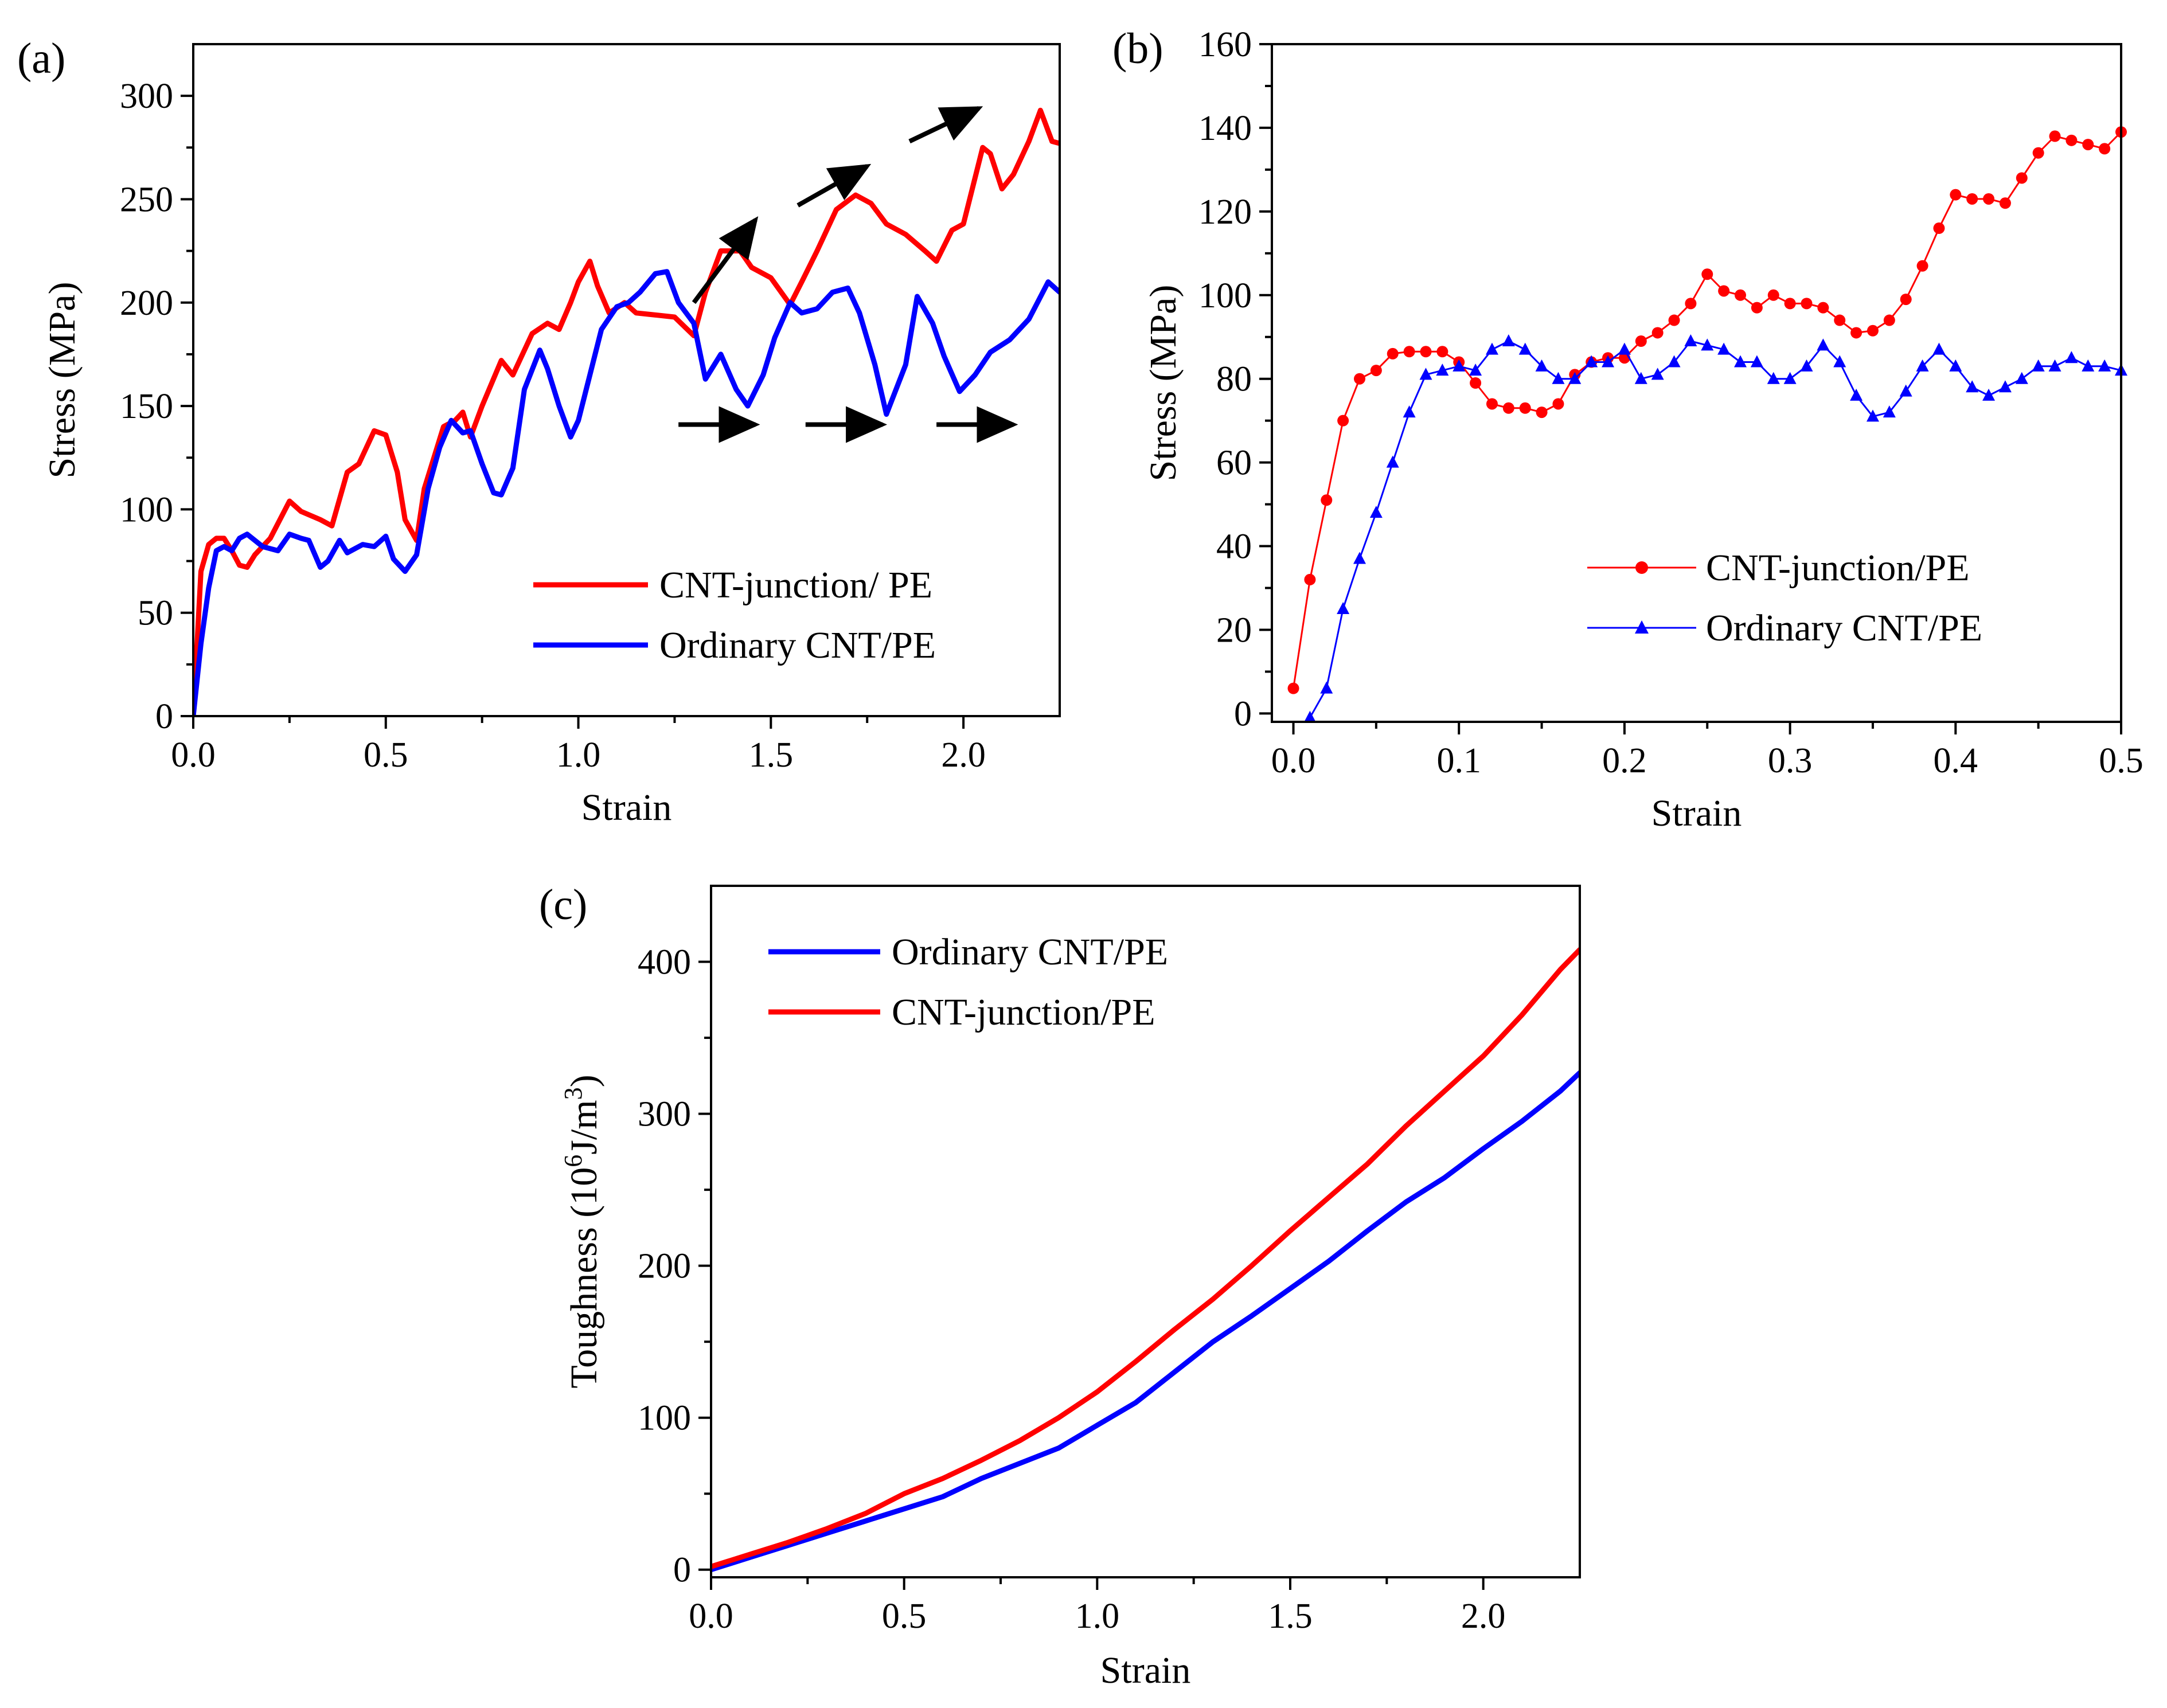 This screenshot has width=2167, height=1708. I want to click on legend-marker, so click(1641, 567).